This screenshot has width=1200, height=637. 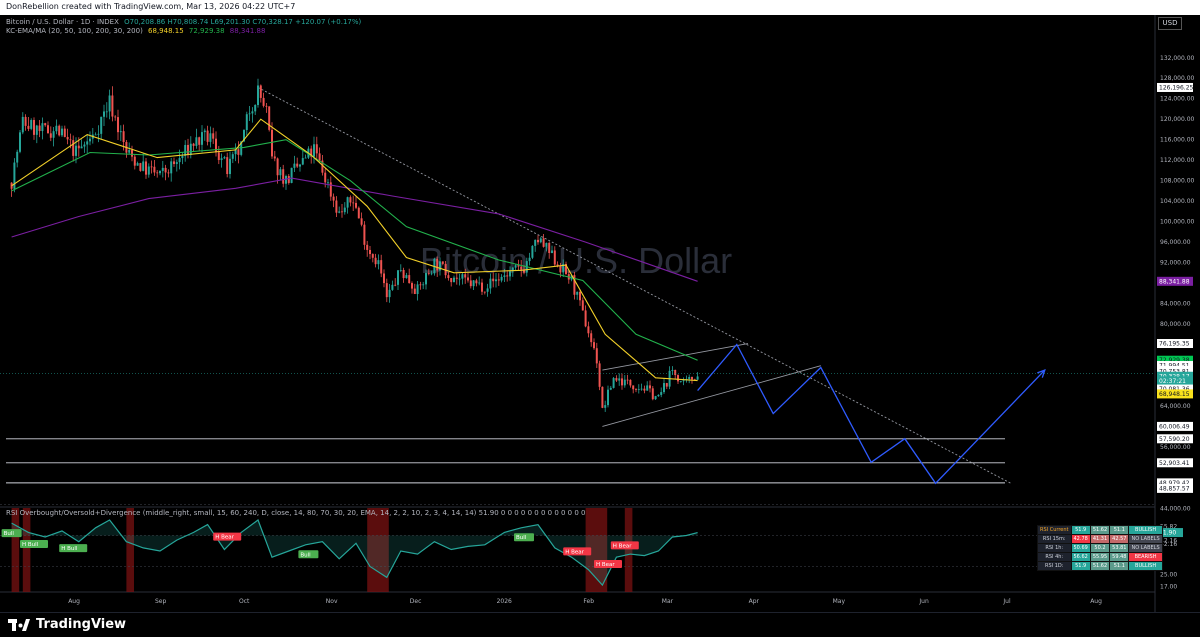 What do you see at coordinates (332, 601) in the screenshot?
I see `time-axis-label: Nov` at bounding box center [332, 601].